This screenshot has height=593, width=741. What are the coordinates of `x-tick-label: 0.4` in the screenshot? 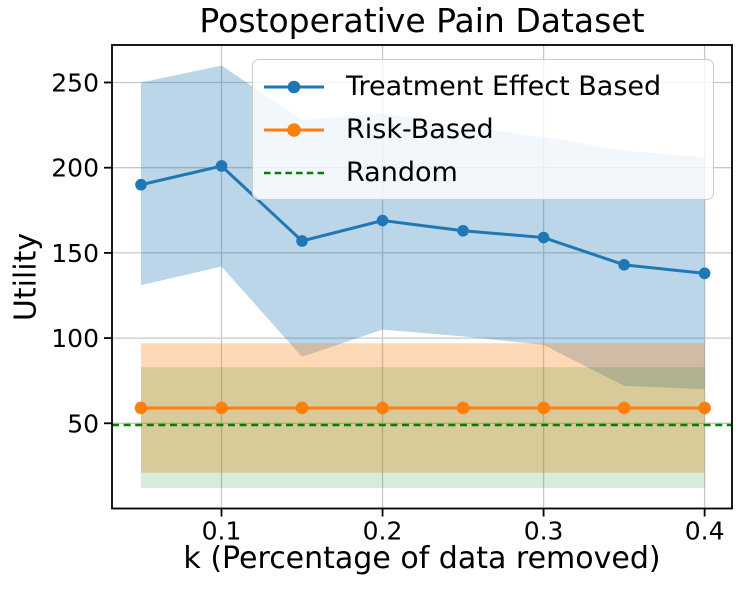 It's located at (705, 531).